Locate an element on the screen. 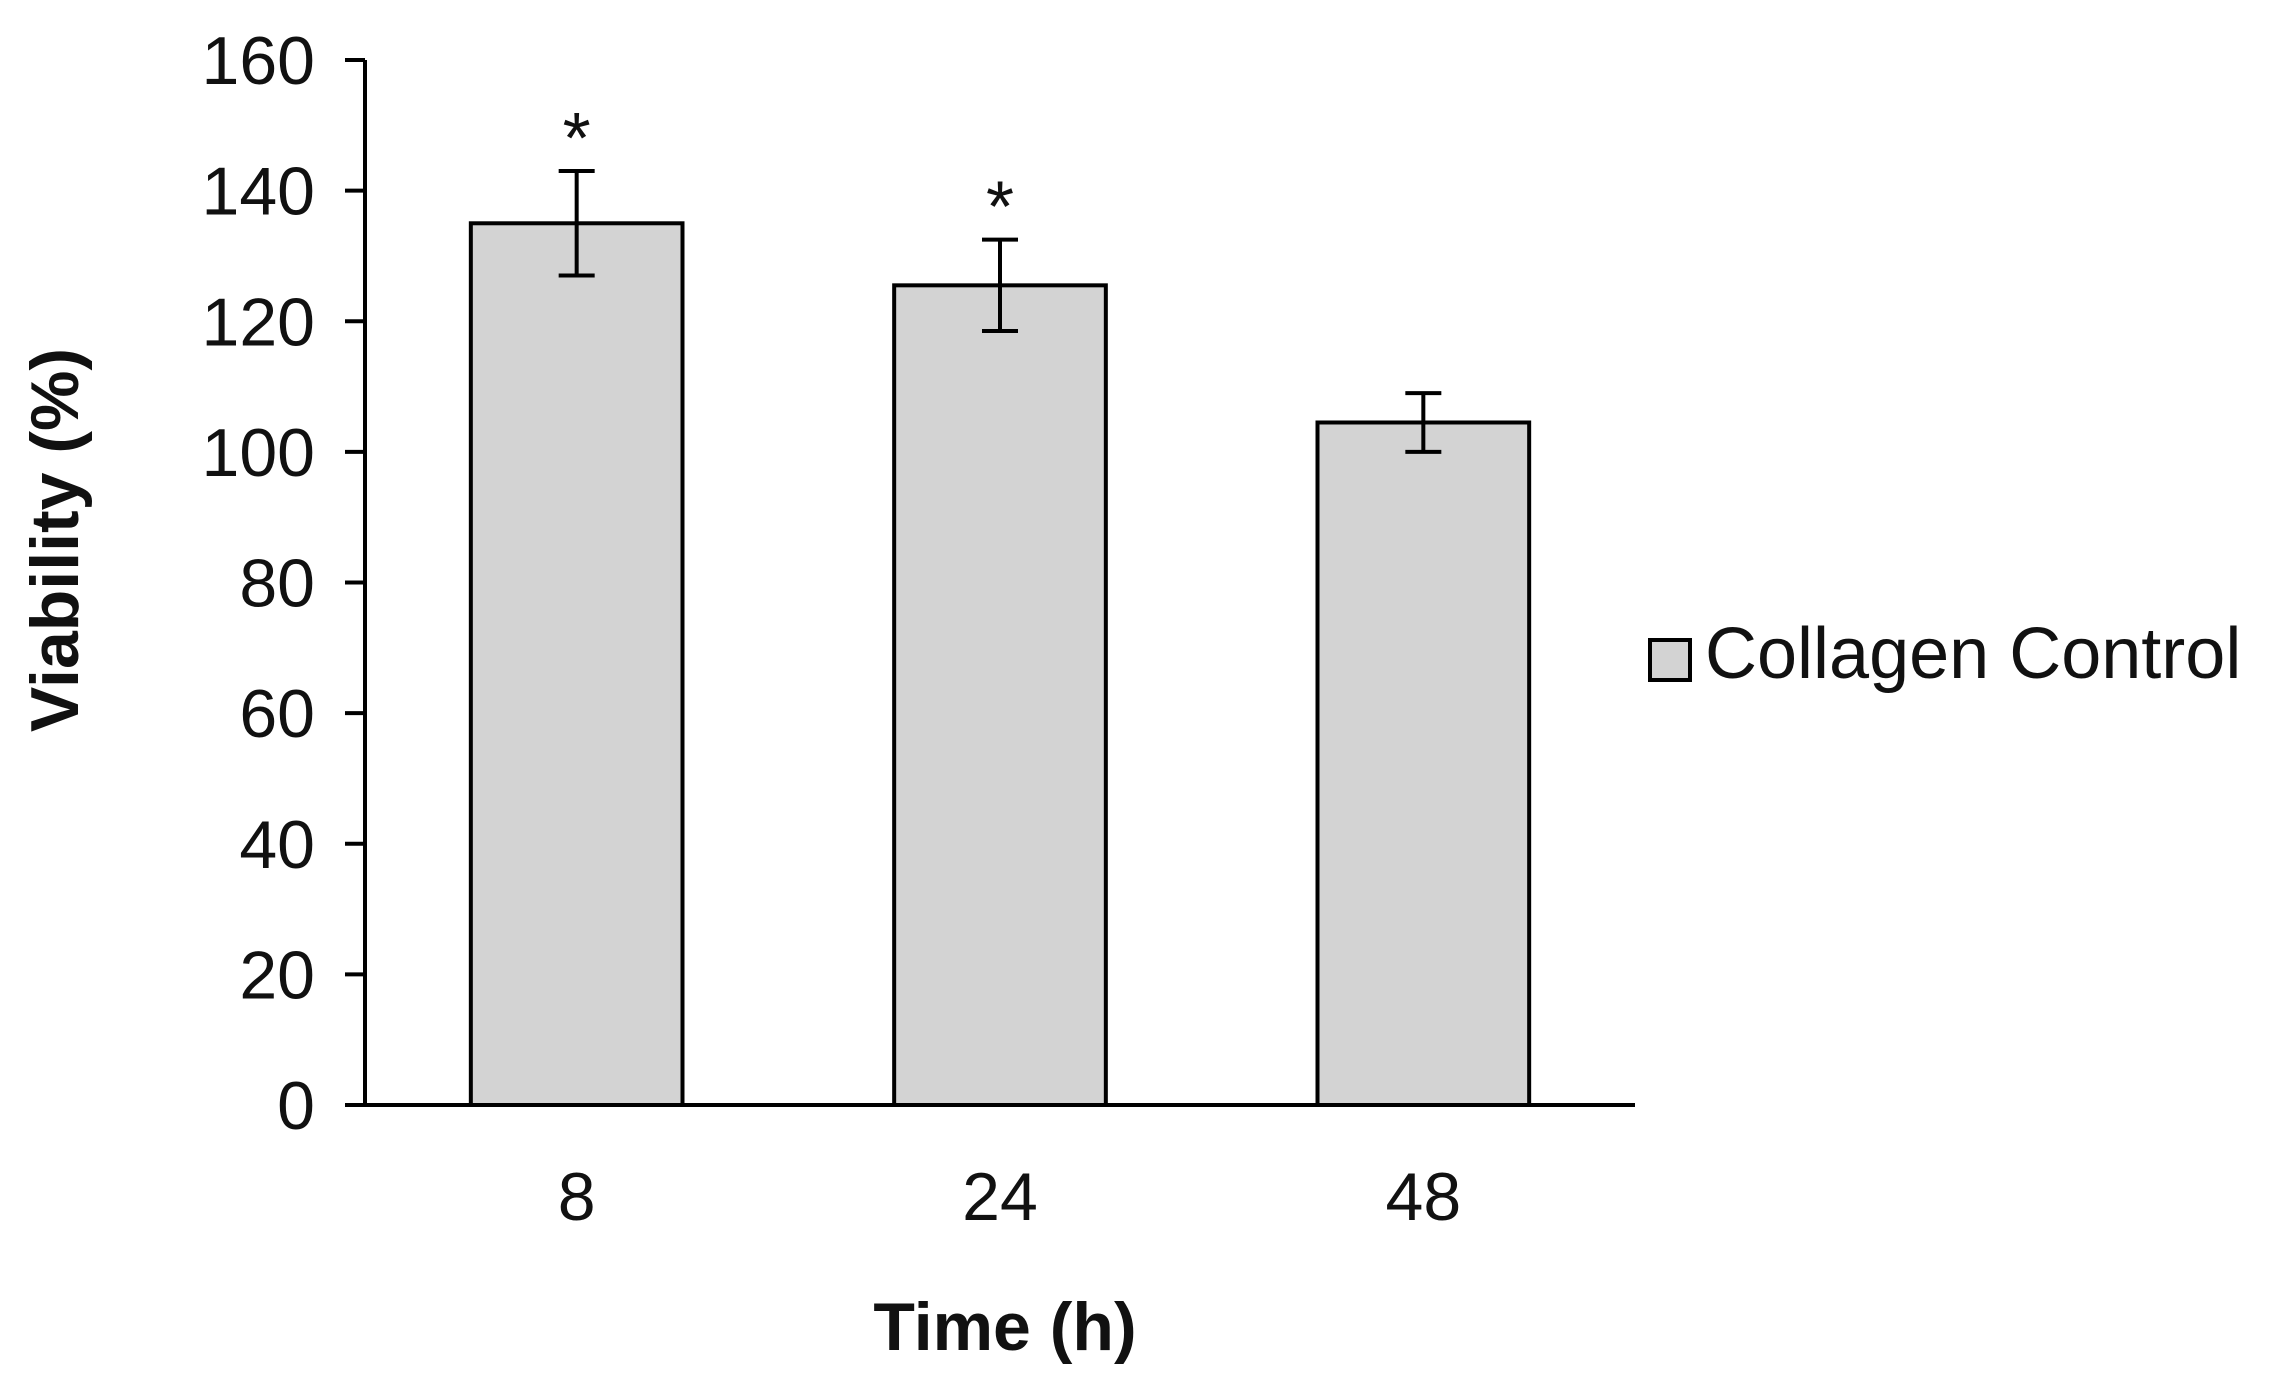  legend-label: Collagen Control is located at coordinates (1973, 654).